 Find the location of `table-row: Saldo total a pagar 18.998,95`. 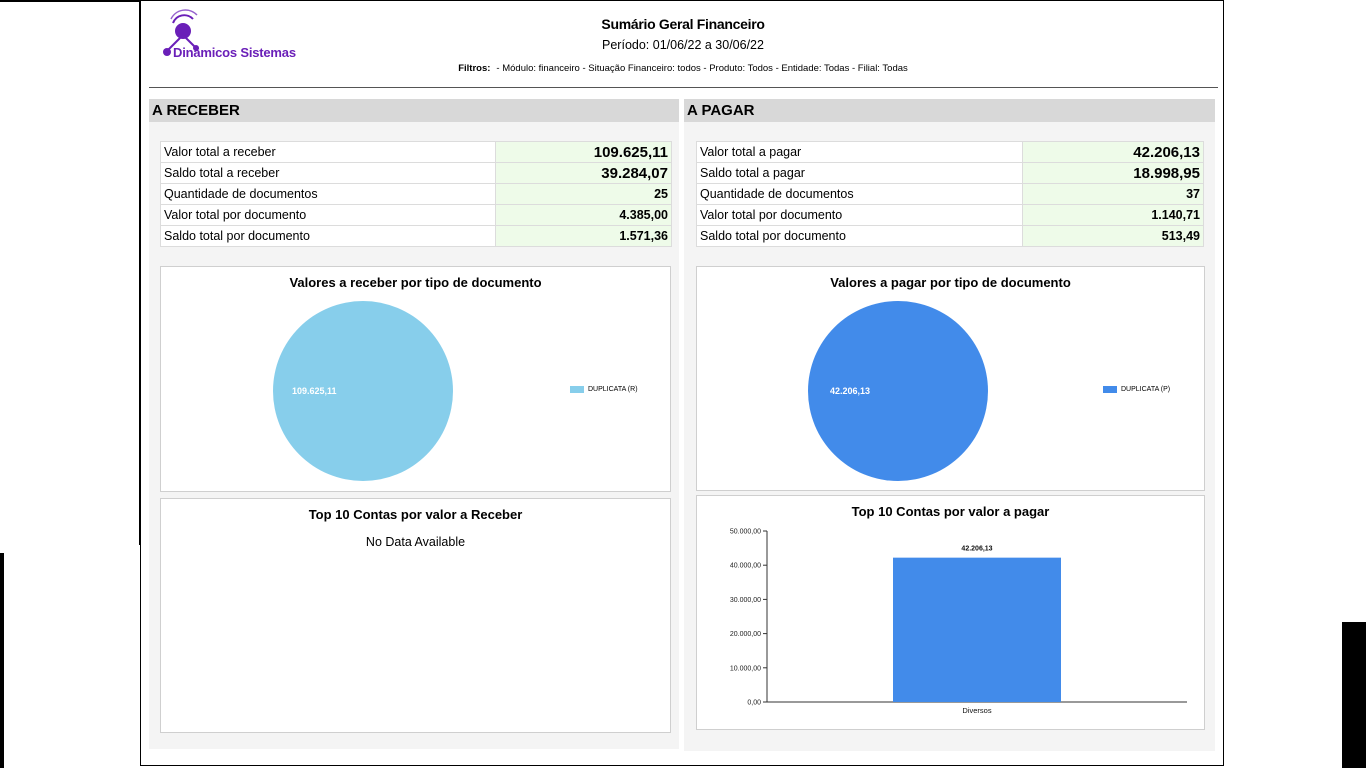

table-row: Saldo total a pagar 18.998,95 is located at coordinates (950, 173).